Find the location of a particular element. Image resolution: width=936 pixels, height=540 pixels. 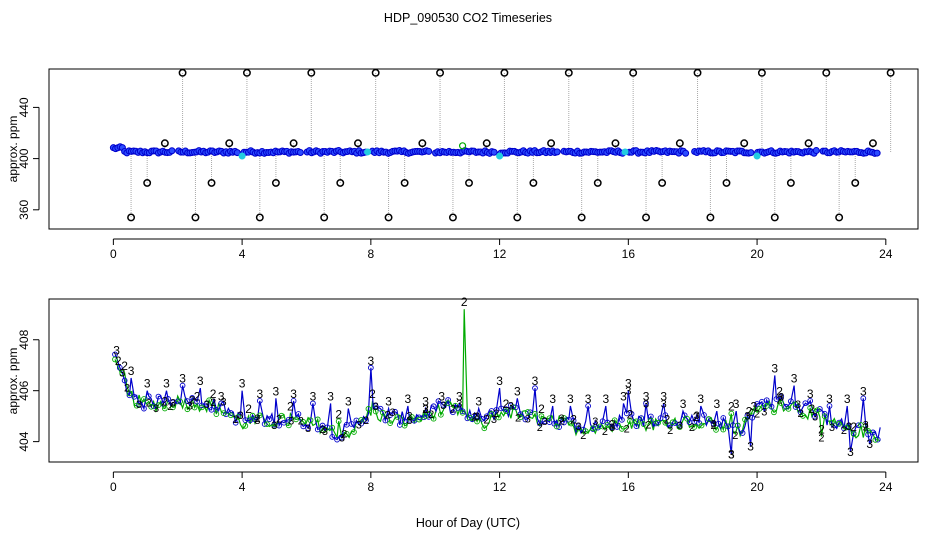

series-3-label-5: 3 is located at coordinates (200, 381).